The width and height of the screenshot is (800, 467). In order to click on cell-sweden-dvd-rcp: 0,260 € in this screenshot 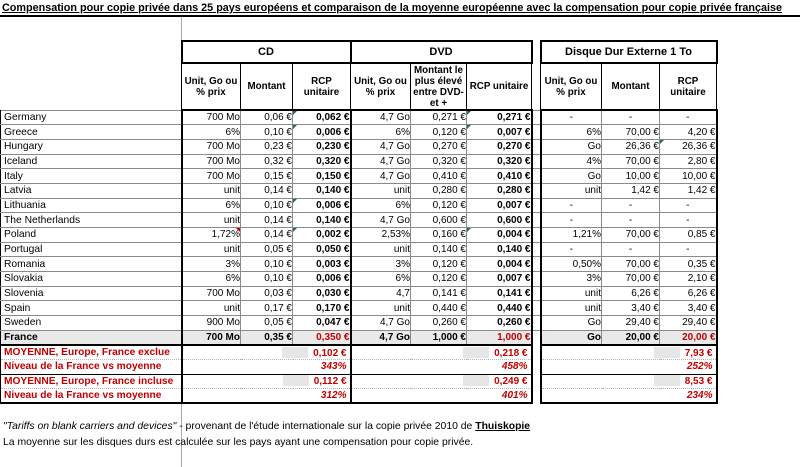, I will do `click(499, 323)`.